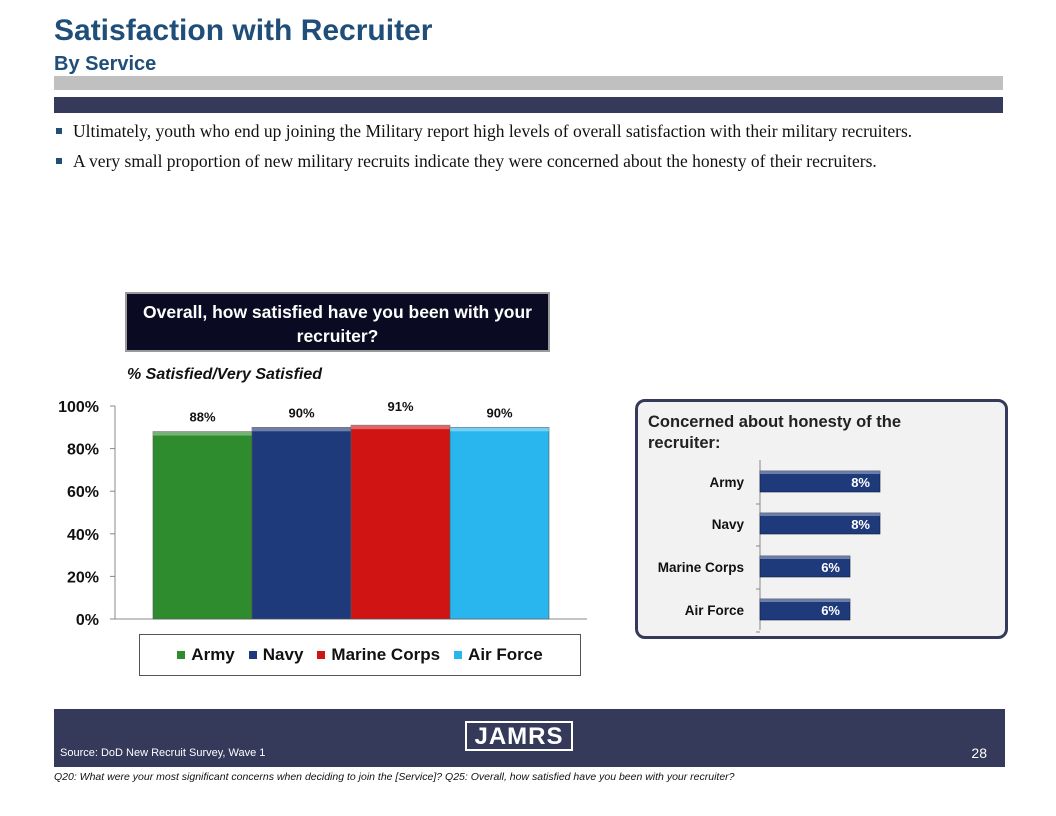  I want to click on page-title: Satisfaction with Recruiter, so click(243, 30).